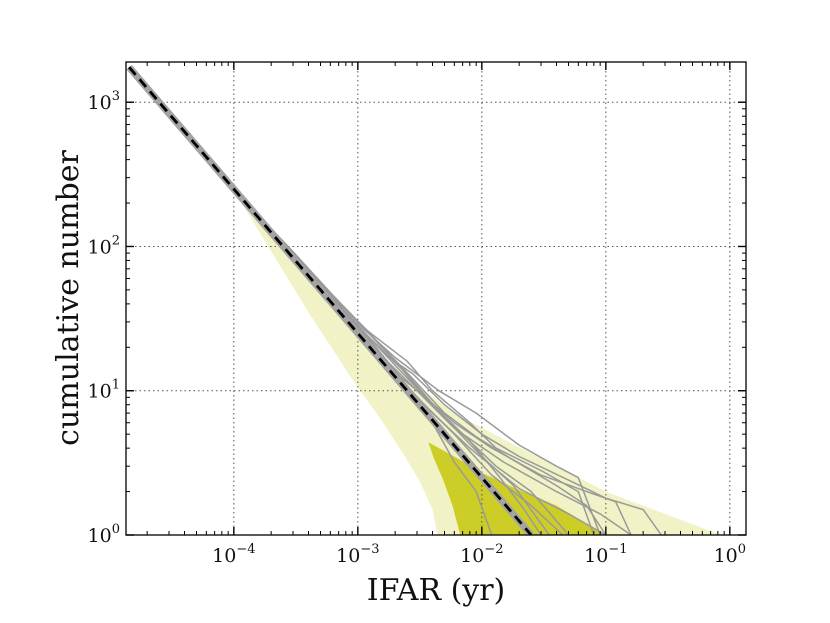 This screenshot has width=830, height=623. What do you see at coordinates (104, 245) in the screenshot?
I see `y-tick-label-2: 10²` at bounding box center [104, 245].